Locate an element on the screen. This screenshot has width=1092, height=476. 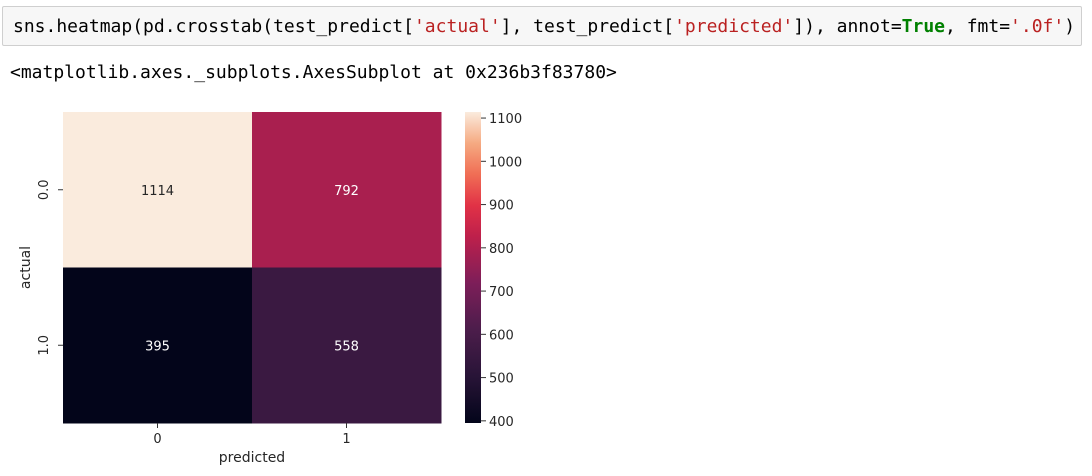
x-axis-label: predicted is located at coordinates (252, 458).